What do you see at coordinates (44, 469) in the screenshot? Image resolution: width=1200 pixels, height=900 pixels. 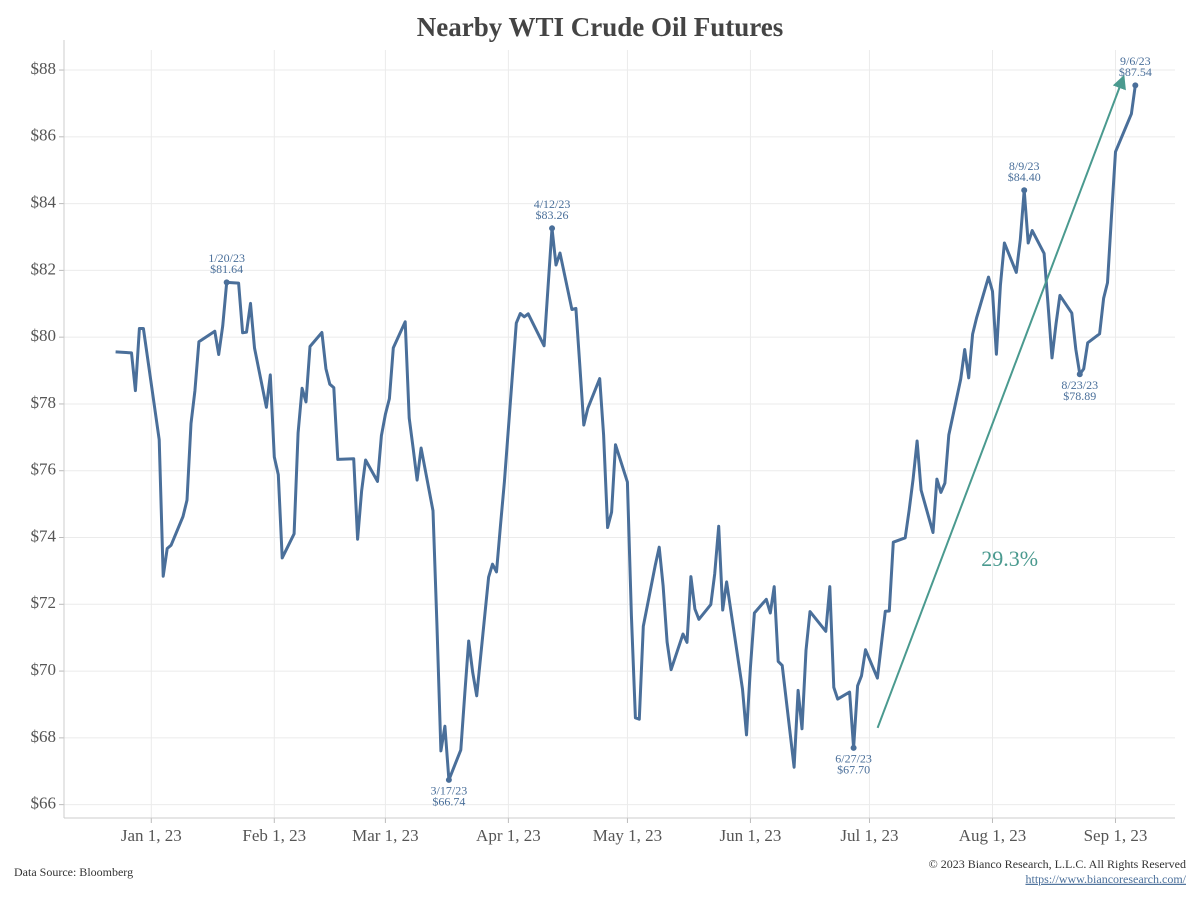 I see `y-tick-label: $76` at bounding box center [44, 469].